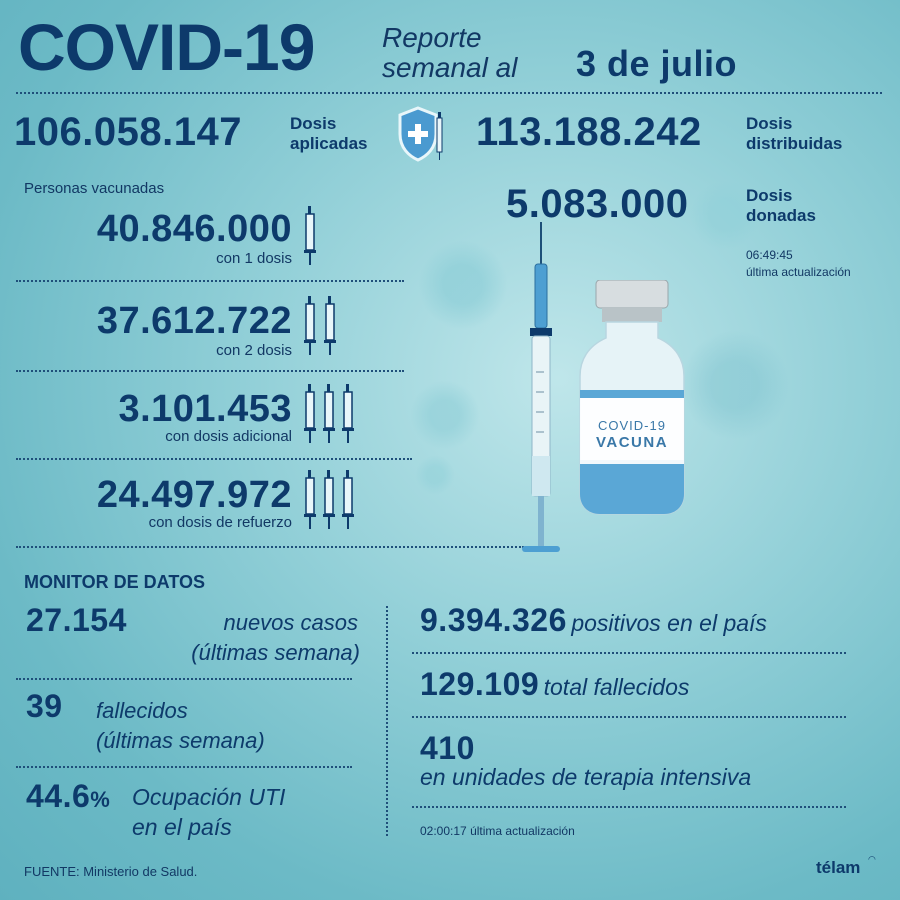 The width and height of the screenshot is (900, 900). I want to click on icu-occupancy-value: 44.6%, so click(68, 796).